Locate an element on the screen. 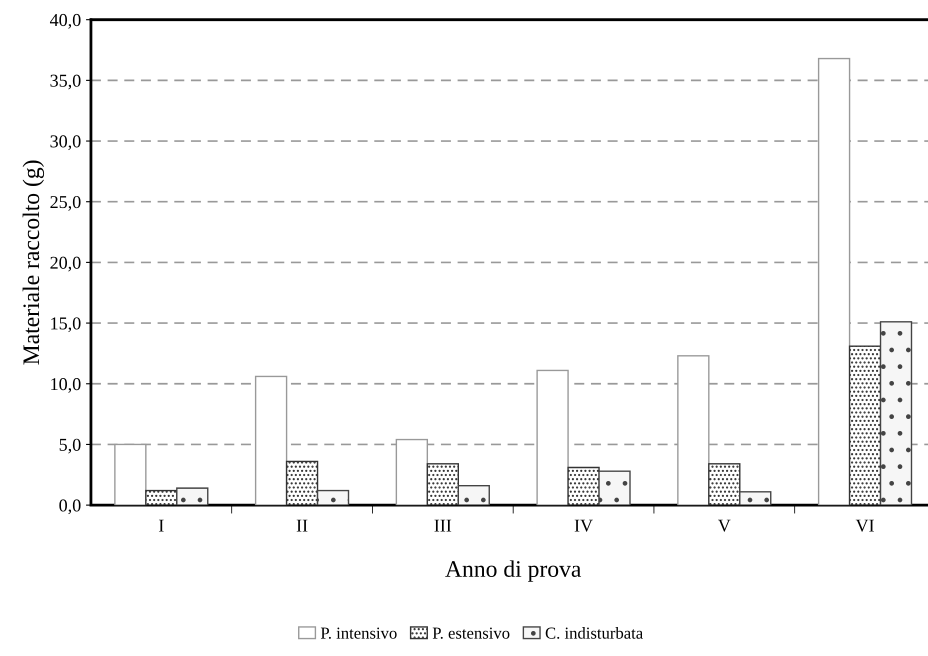 The image size is (928, 656). x-axis-title: Anno di prova is located at coordinates (513, 571).